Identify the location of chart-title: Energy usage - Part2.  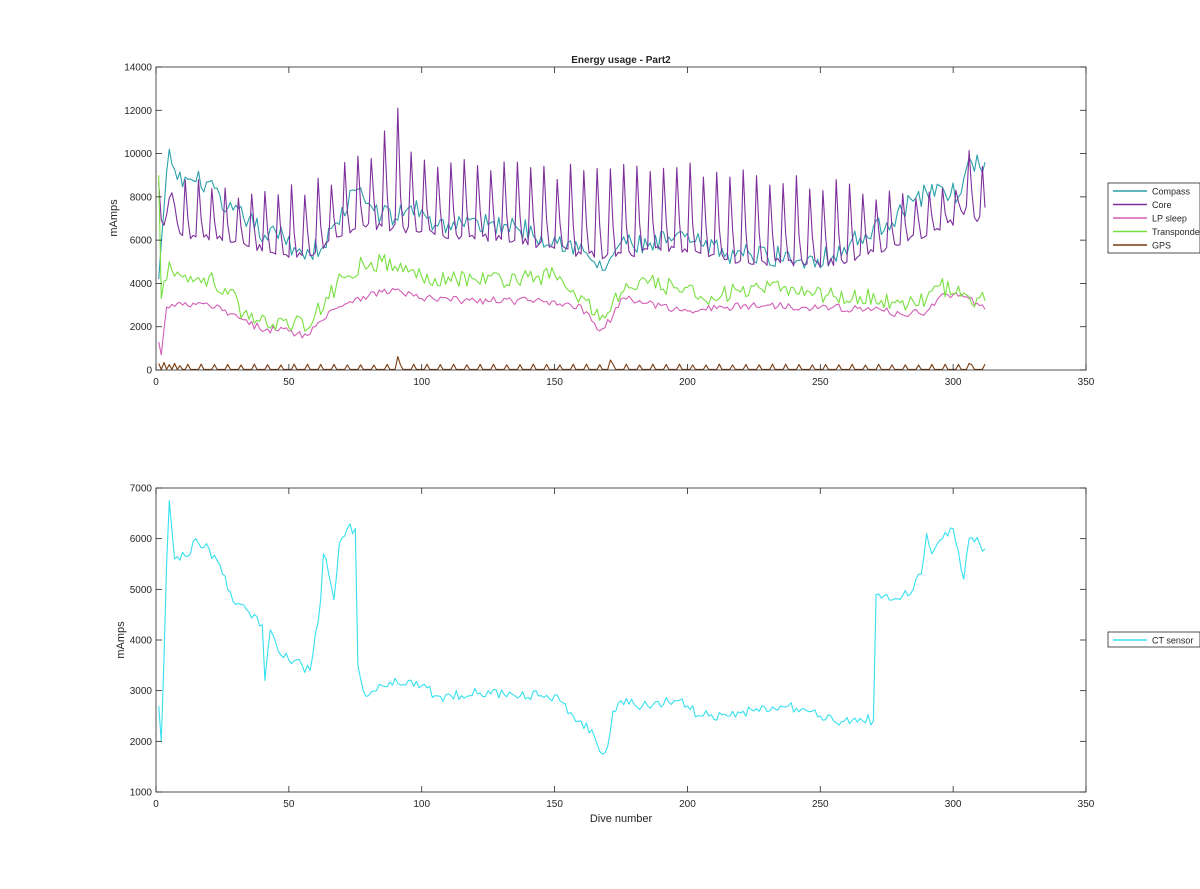
(621, 60).